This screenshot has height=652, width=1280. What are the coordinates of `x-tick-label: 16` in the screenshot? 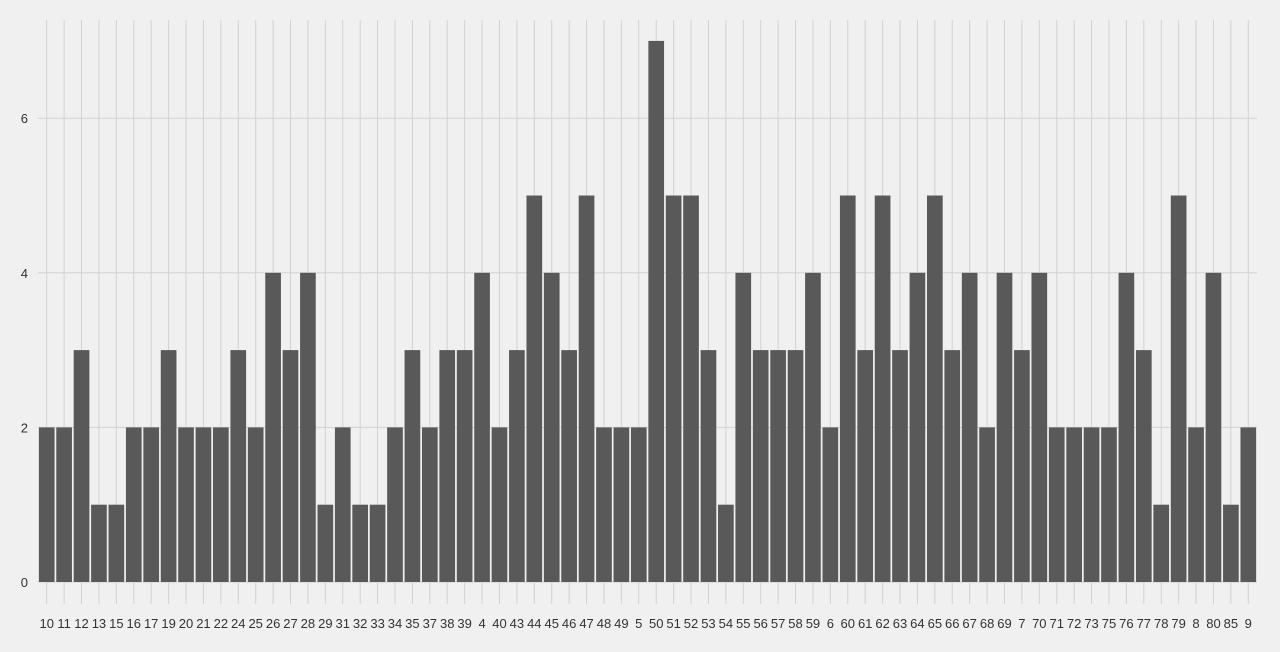 It's located at (134, 623).